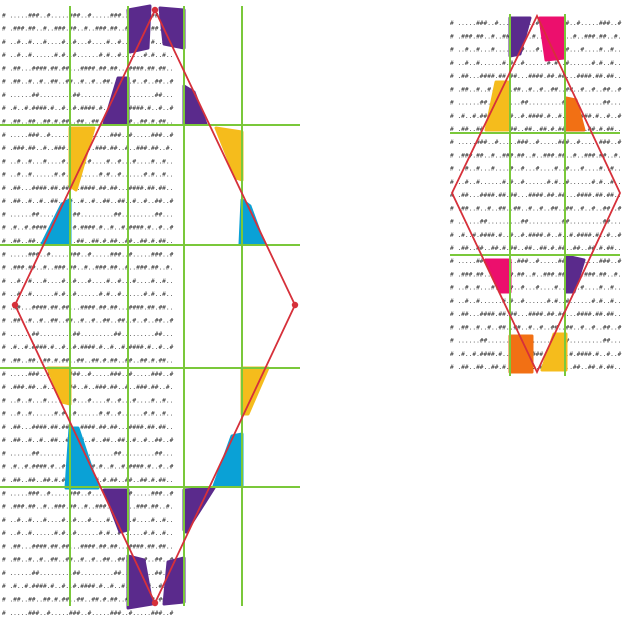  What do you see at coordinates (229, 154) in the screenshot?
I see `yellow-mark` at bounding box center [229, 154].